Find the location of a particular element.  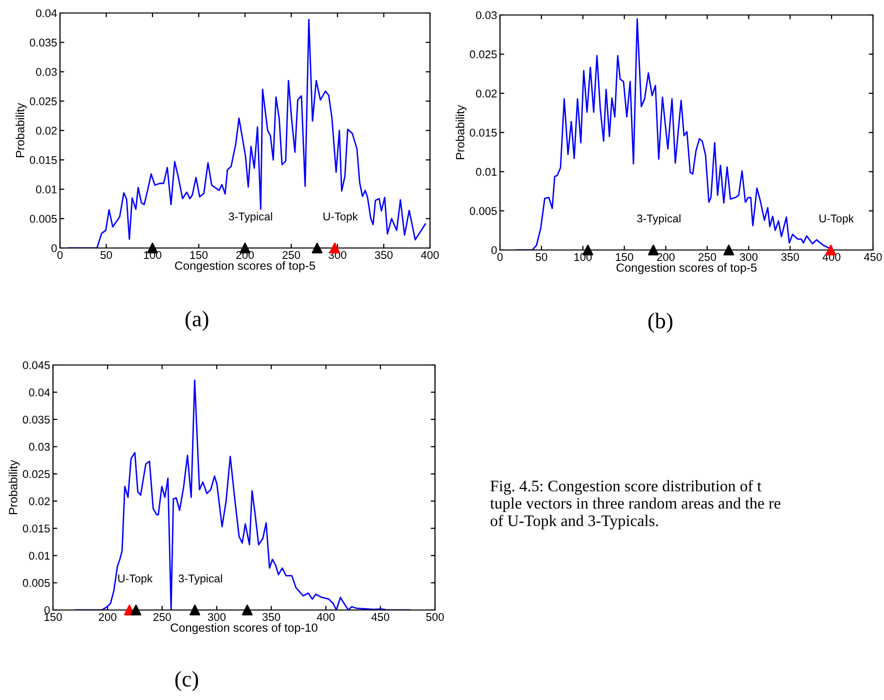

text: (b) is located at coordinates (660, 322).